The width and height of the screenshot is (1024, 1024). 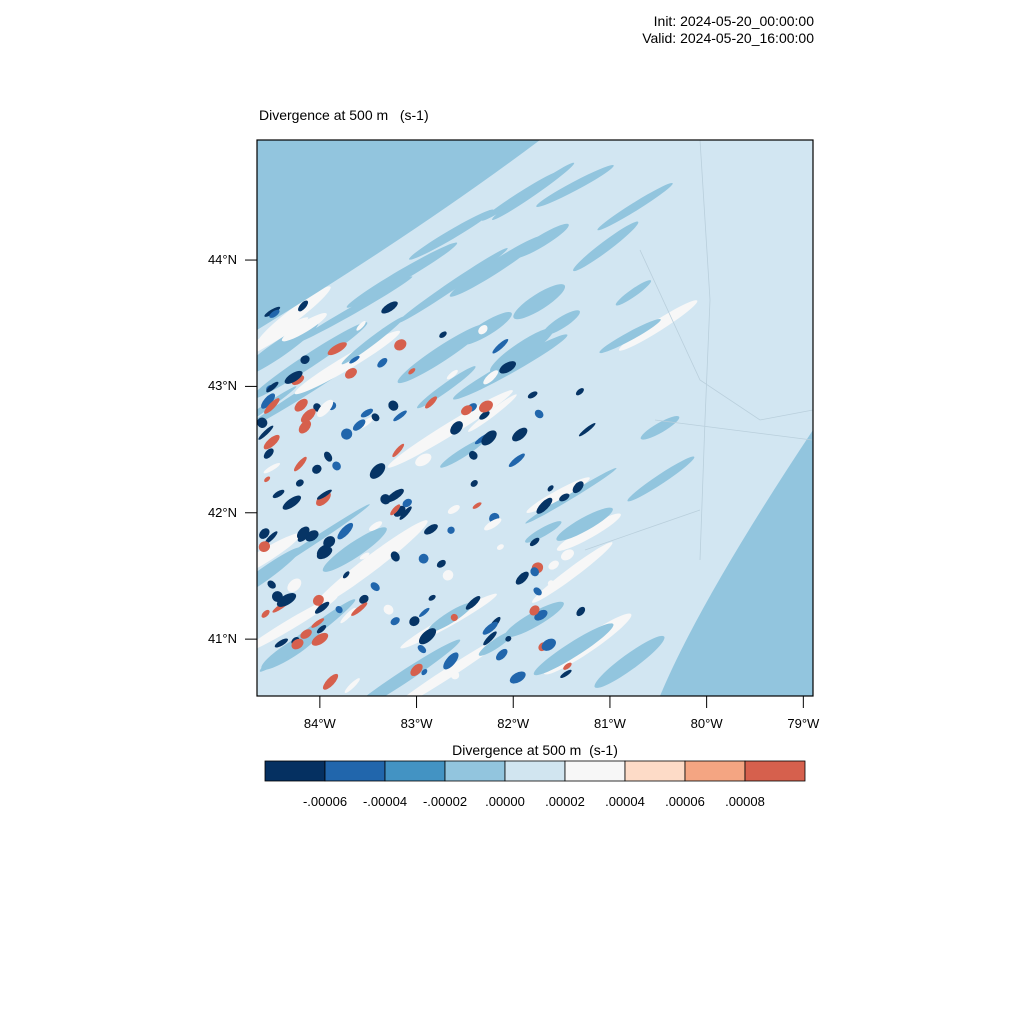 I want to click on lon-tick-label: 82°W, so click(x=513, y=723).